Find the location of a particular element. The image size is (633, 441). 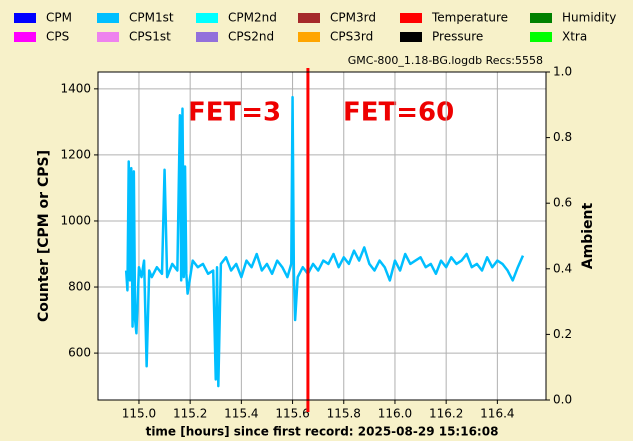

y2-tick-label: 0.0 is located at coordinates (562, 400).